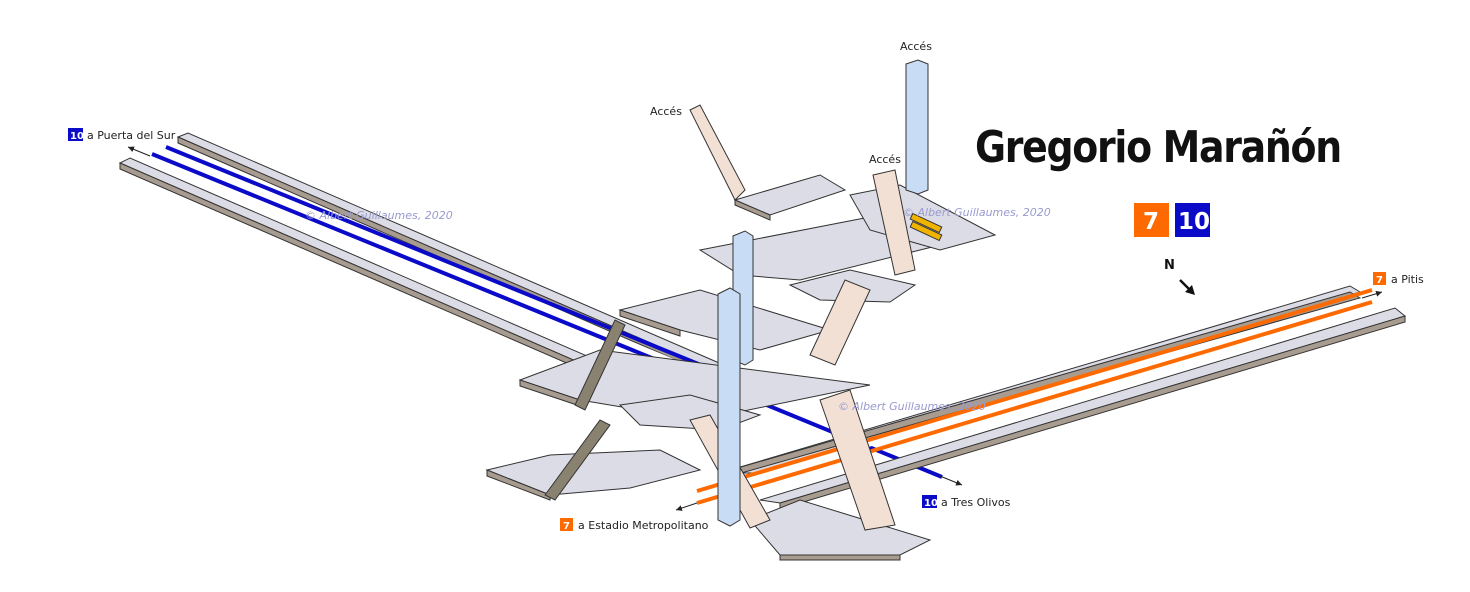  Describe the element at coordinates (1169, 265) in the screenshot. I see `north-label: N` at that location.